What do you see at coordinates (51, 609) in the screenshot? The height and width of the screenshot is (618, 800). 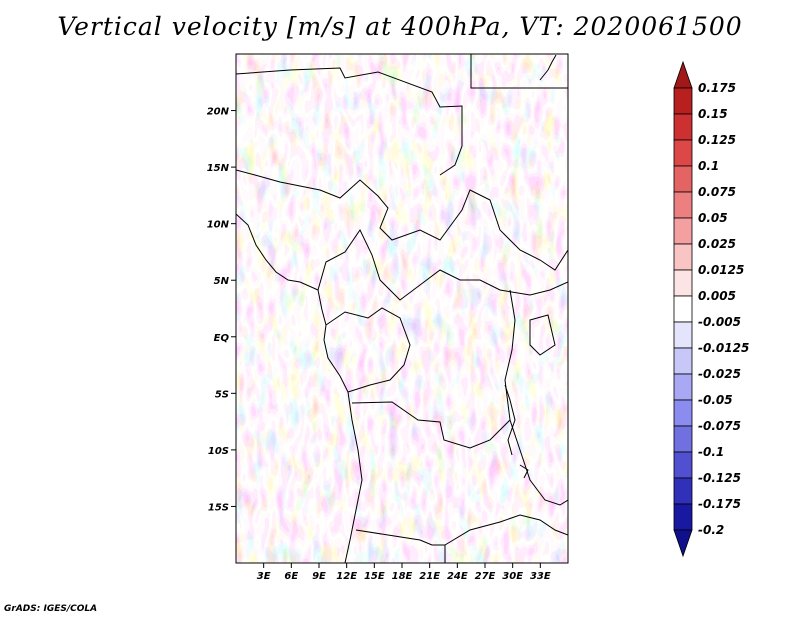 I see `footer-credit: GrADS: IGES/COLA` at bounding box center [51, 609].